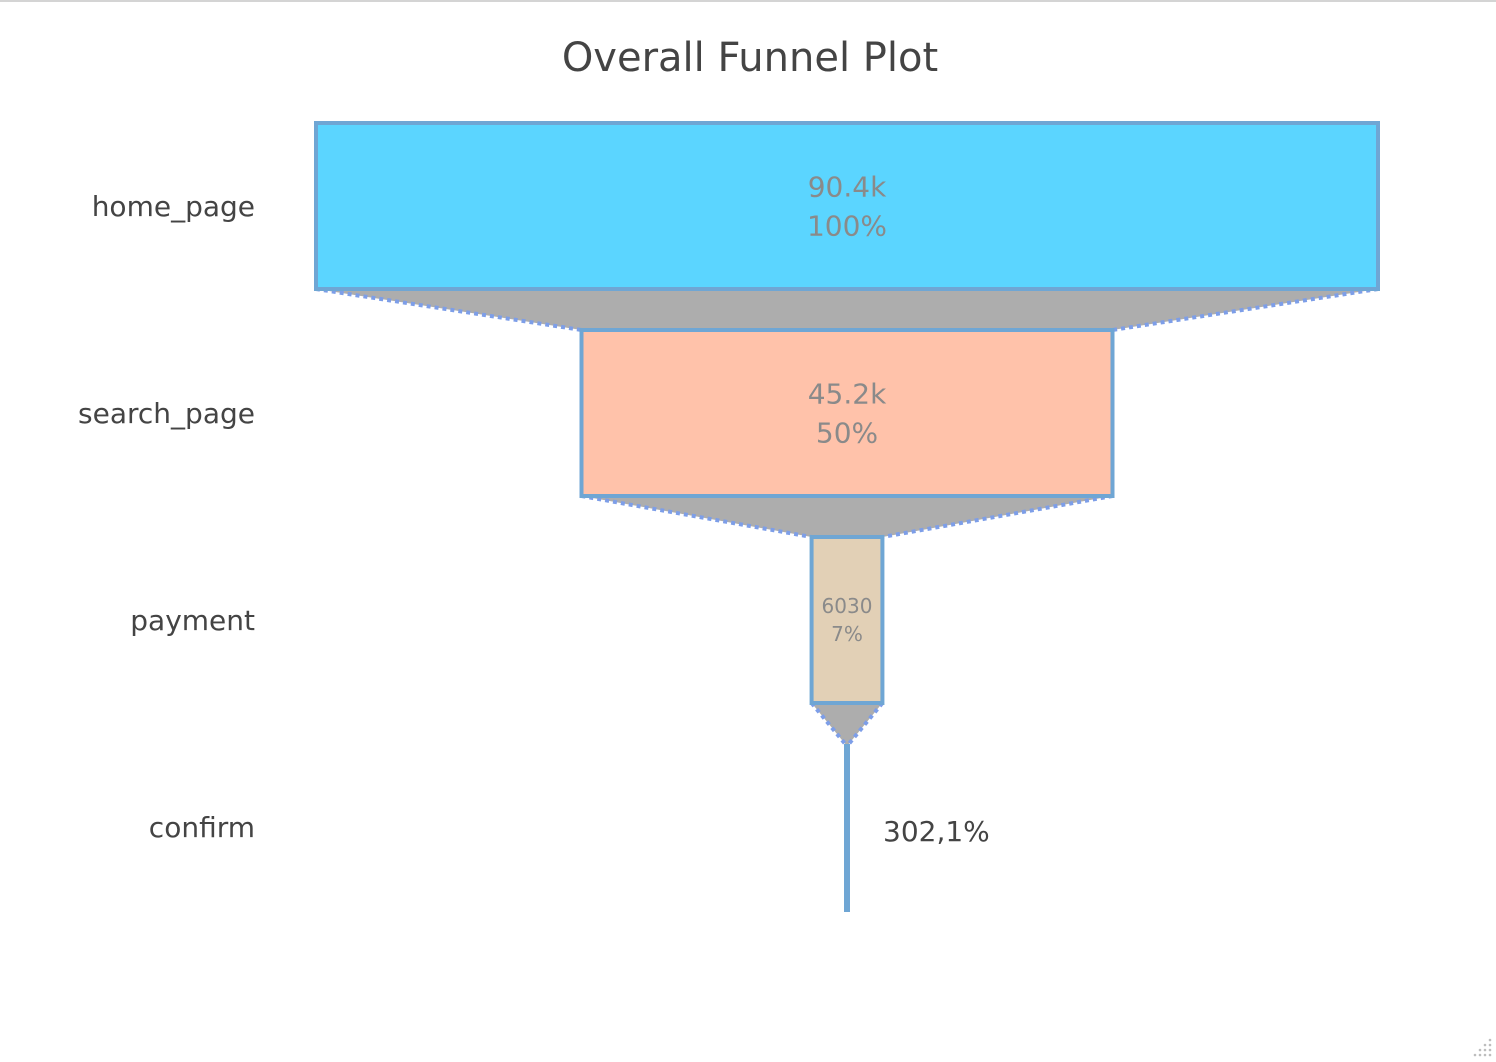  I want to click on percent-label-home_page: 100%, so click(847, 226).